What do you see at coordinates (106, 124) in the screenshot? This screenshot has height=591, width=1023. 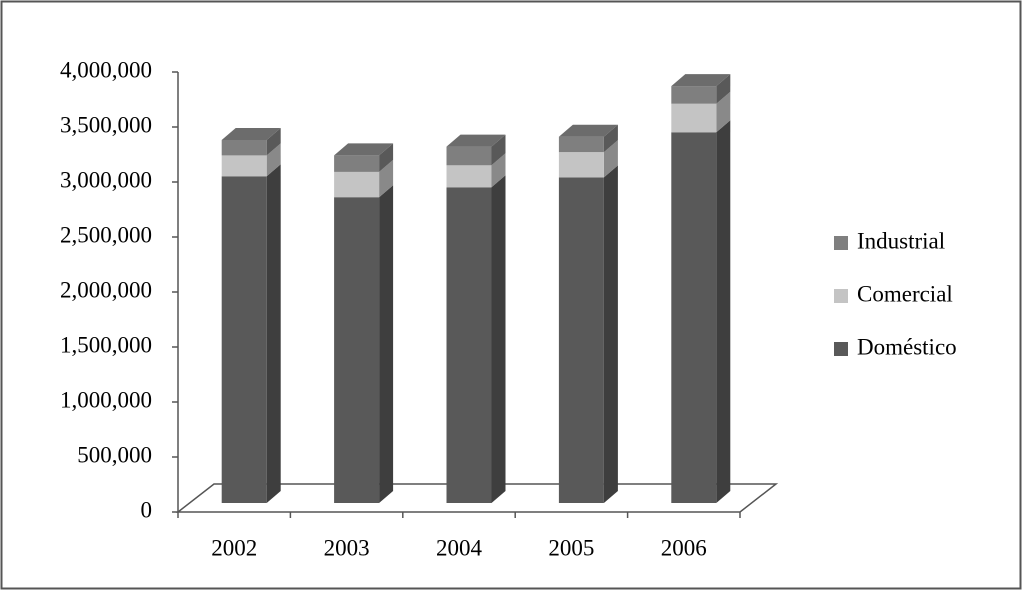 I see `y-tick-label: 3,500,000` at bounding box center [106, 124].